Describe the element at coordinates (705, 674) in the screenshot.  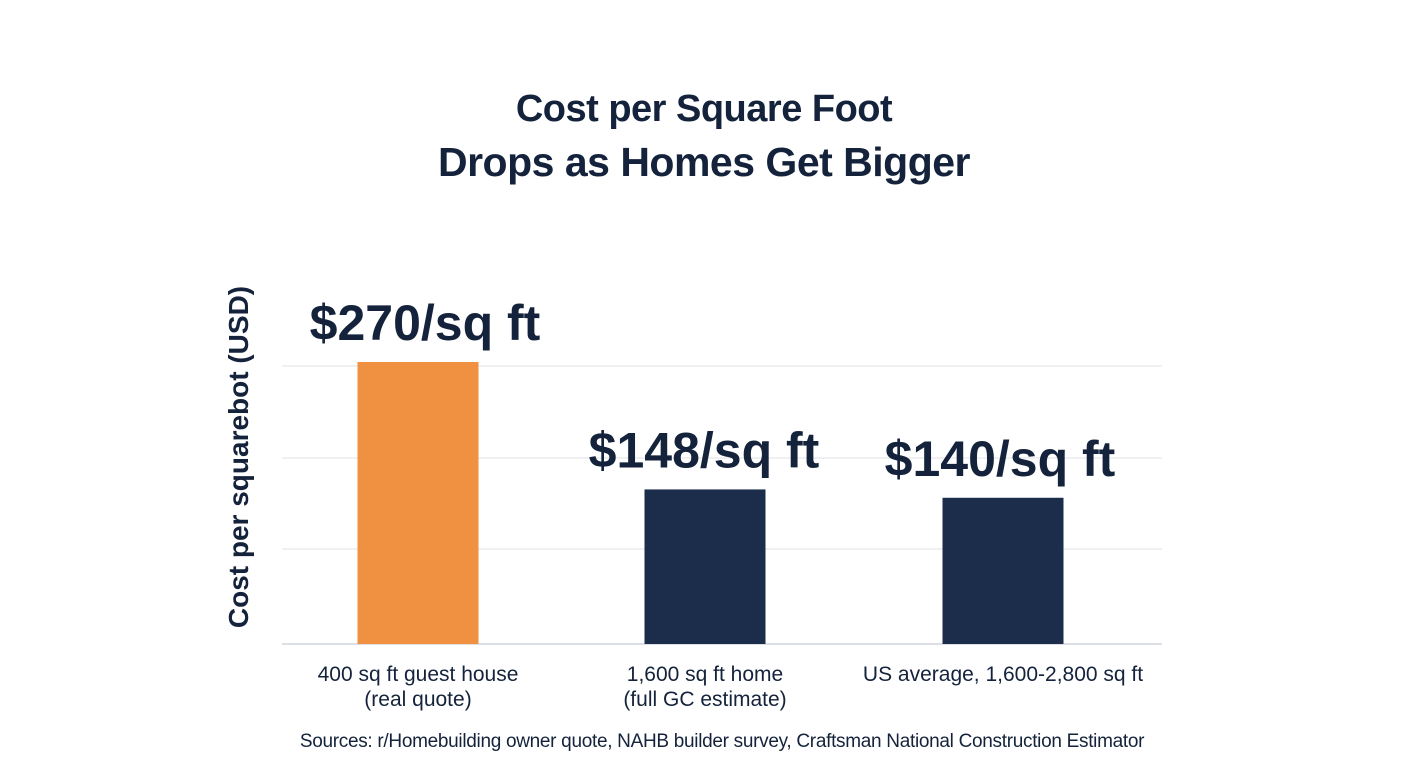
I see `x-tick-label: 1,600 sq ft home` at that location.